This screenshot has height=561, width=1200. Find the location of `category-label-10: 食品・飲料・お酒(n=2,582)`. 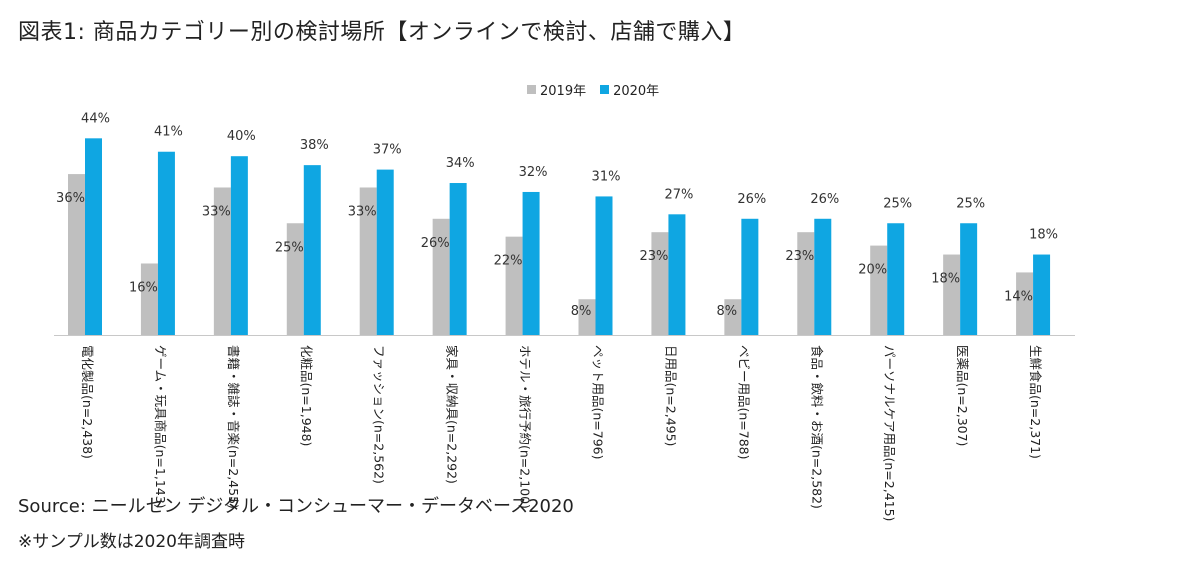

category-label-10: 食品・飲料・お酒(n=2,582) is located at coordinates (816, 427).